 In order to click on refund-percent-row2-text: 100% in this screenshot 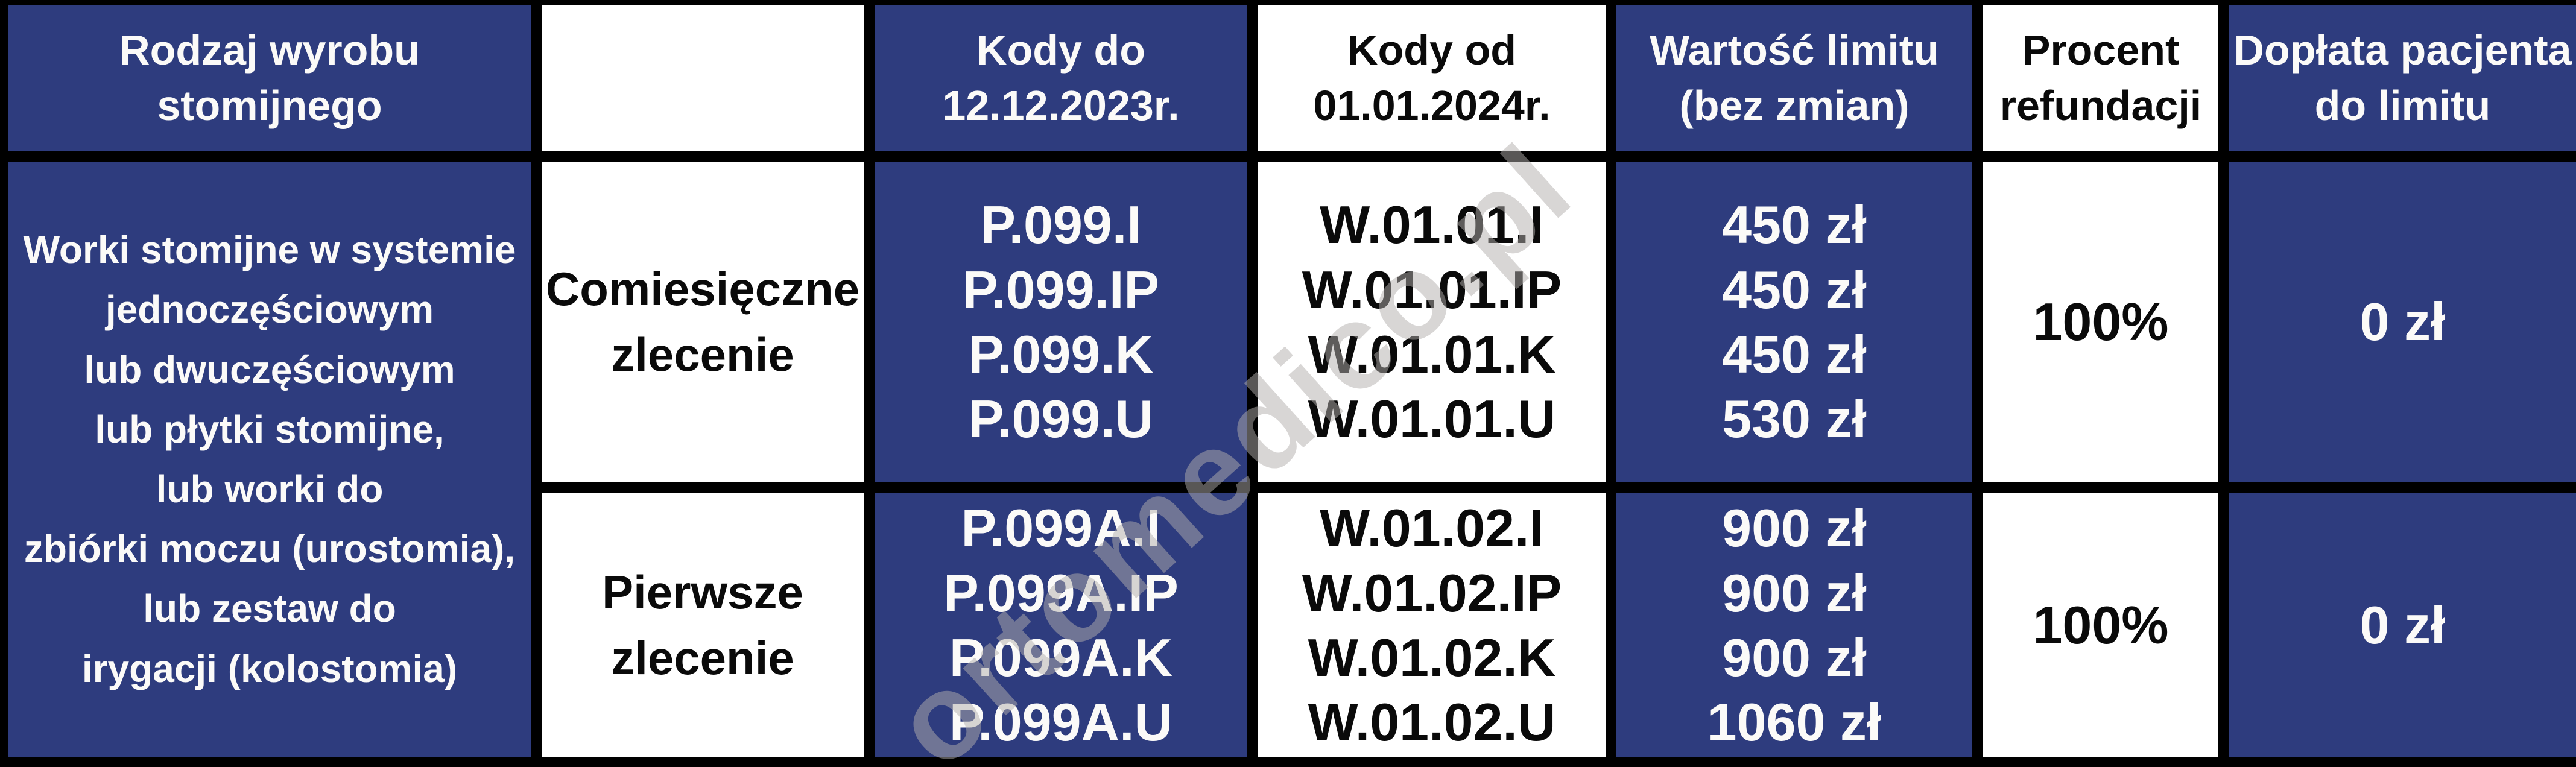, I will do `click(2101, 625)`.